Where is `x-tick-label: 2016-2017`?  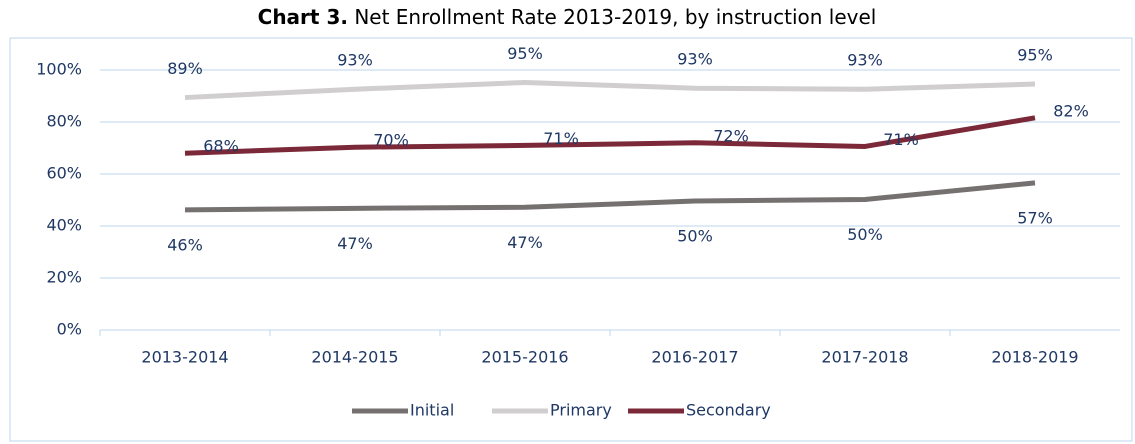
x-tick-label: 2016-2017 is located at coordinates (694, 357).